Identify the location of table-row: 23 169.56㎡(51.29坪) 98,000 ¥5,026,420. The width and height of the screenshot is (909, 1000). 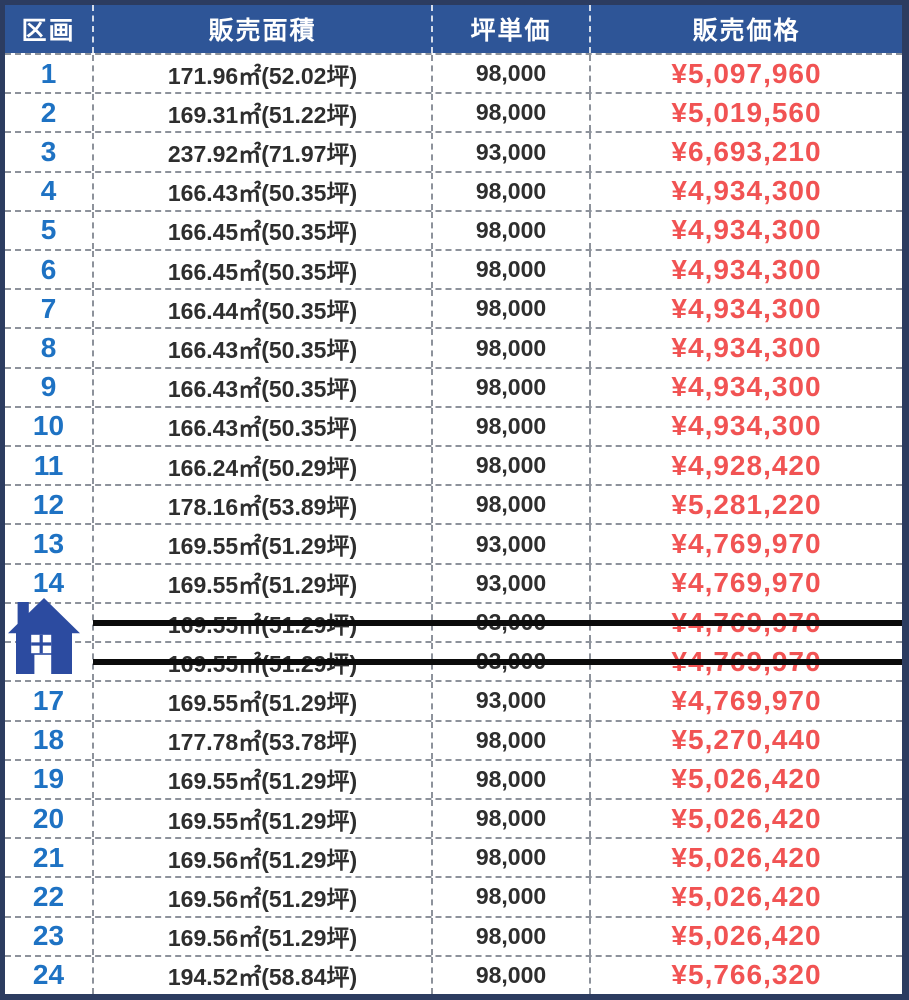
(453, 935).